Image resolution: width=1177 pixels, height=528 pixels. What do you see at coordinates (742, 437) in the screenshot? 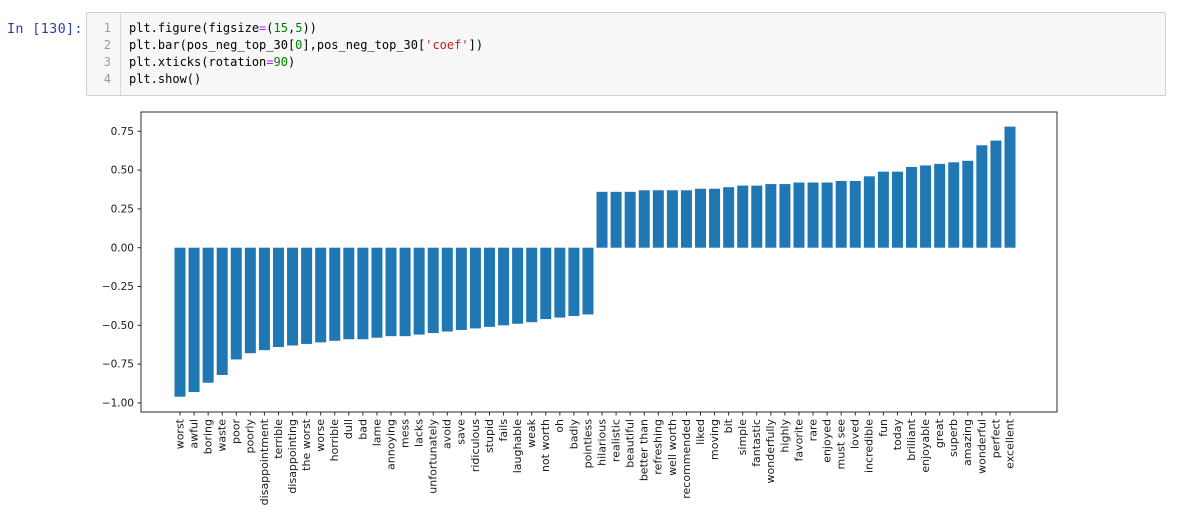
I see `x-tick-label: simple` at bounding box center [742, 437].